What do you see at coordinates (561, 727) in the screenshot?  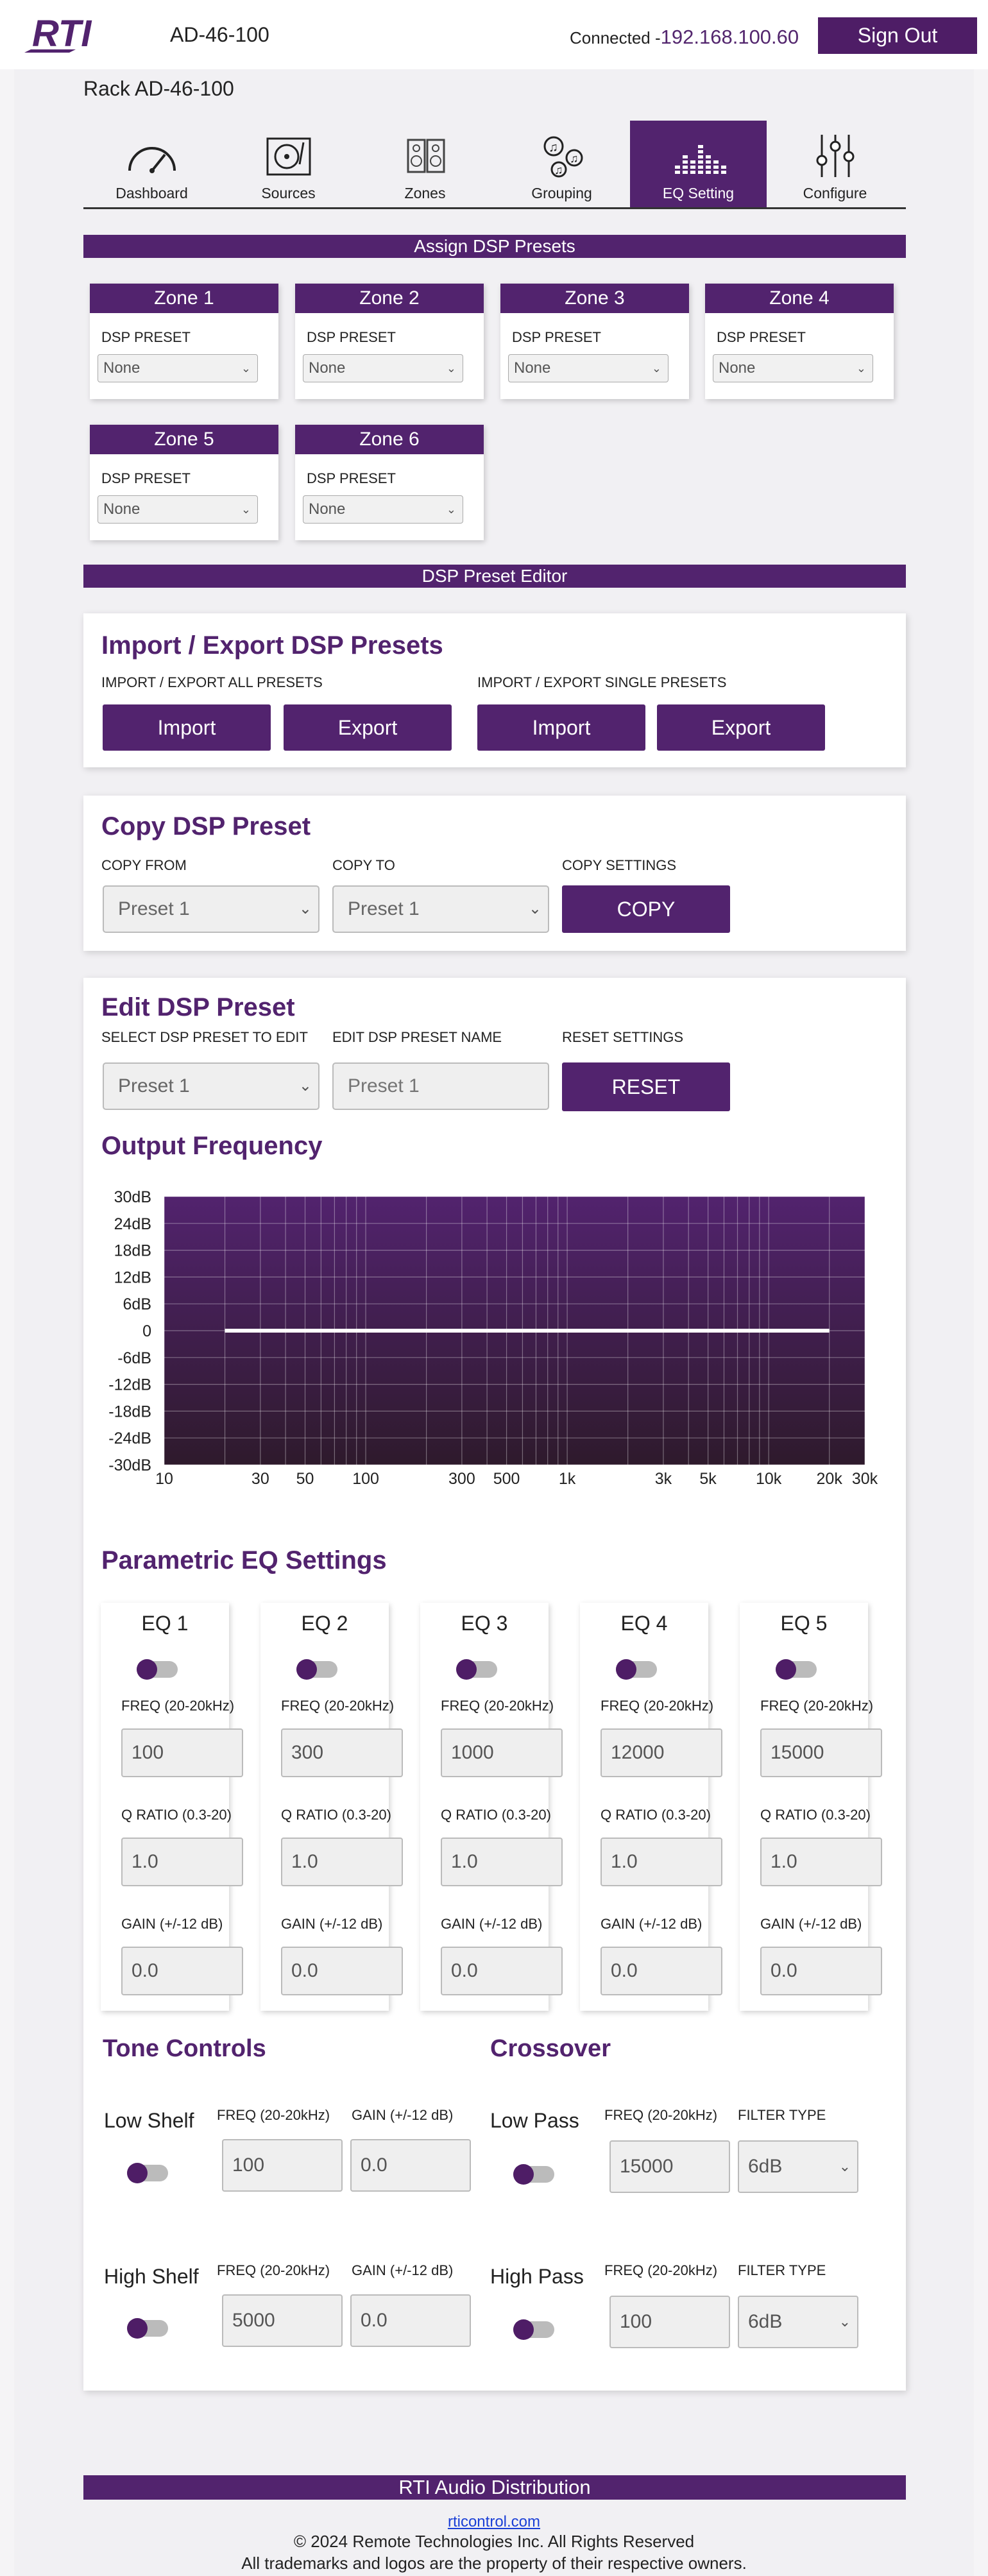 I see `import-single-button: Import` at bounding box center [561, 727].